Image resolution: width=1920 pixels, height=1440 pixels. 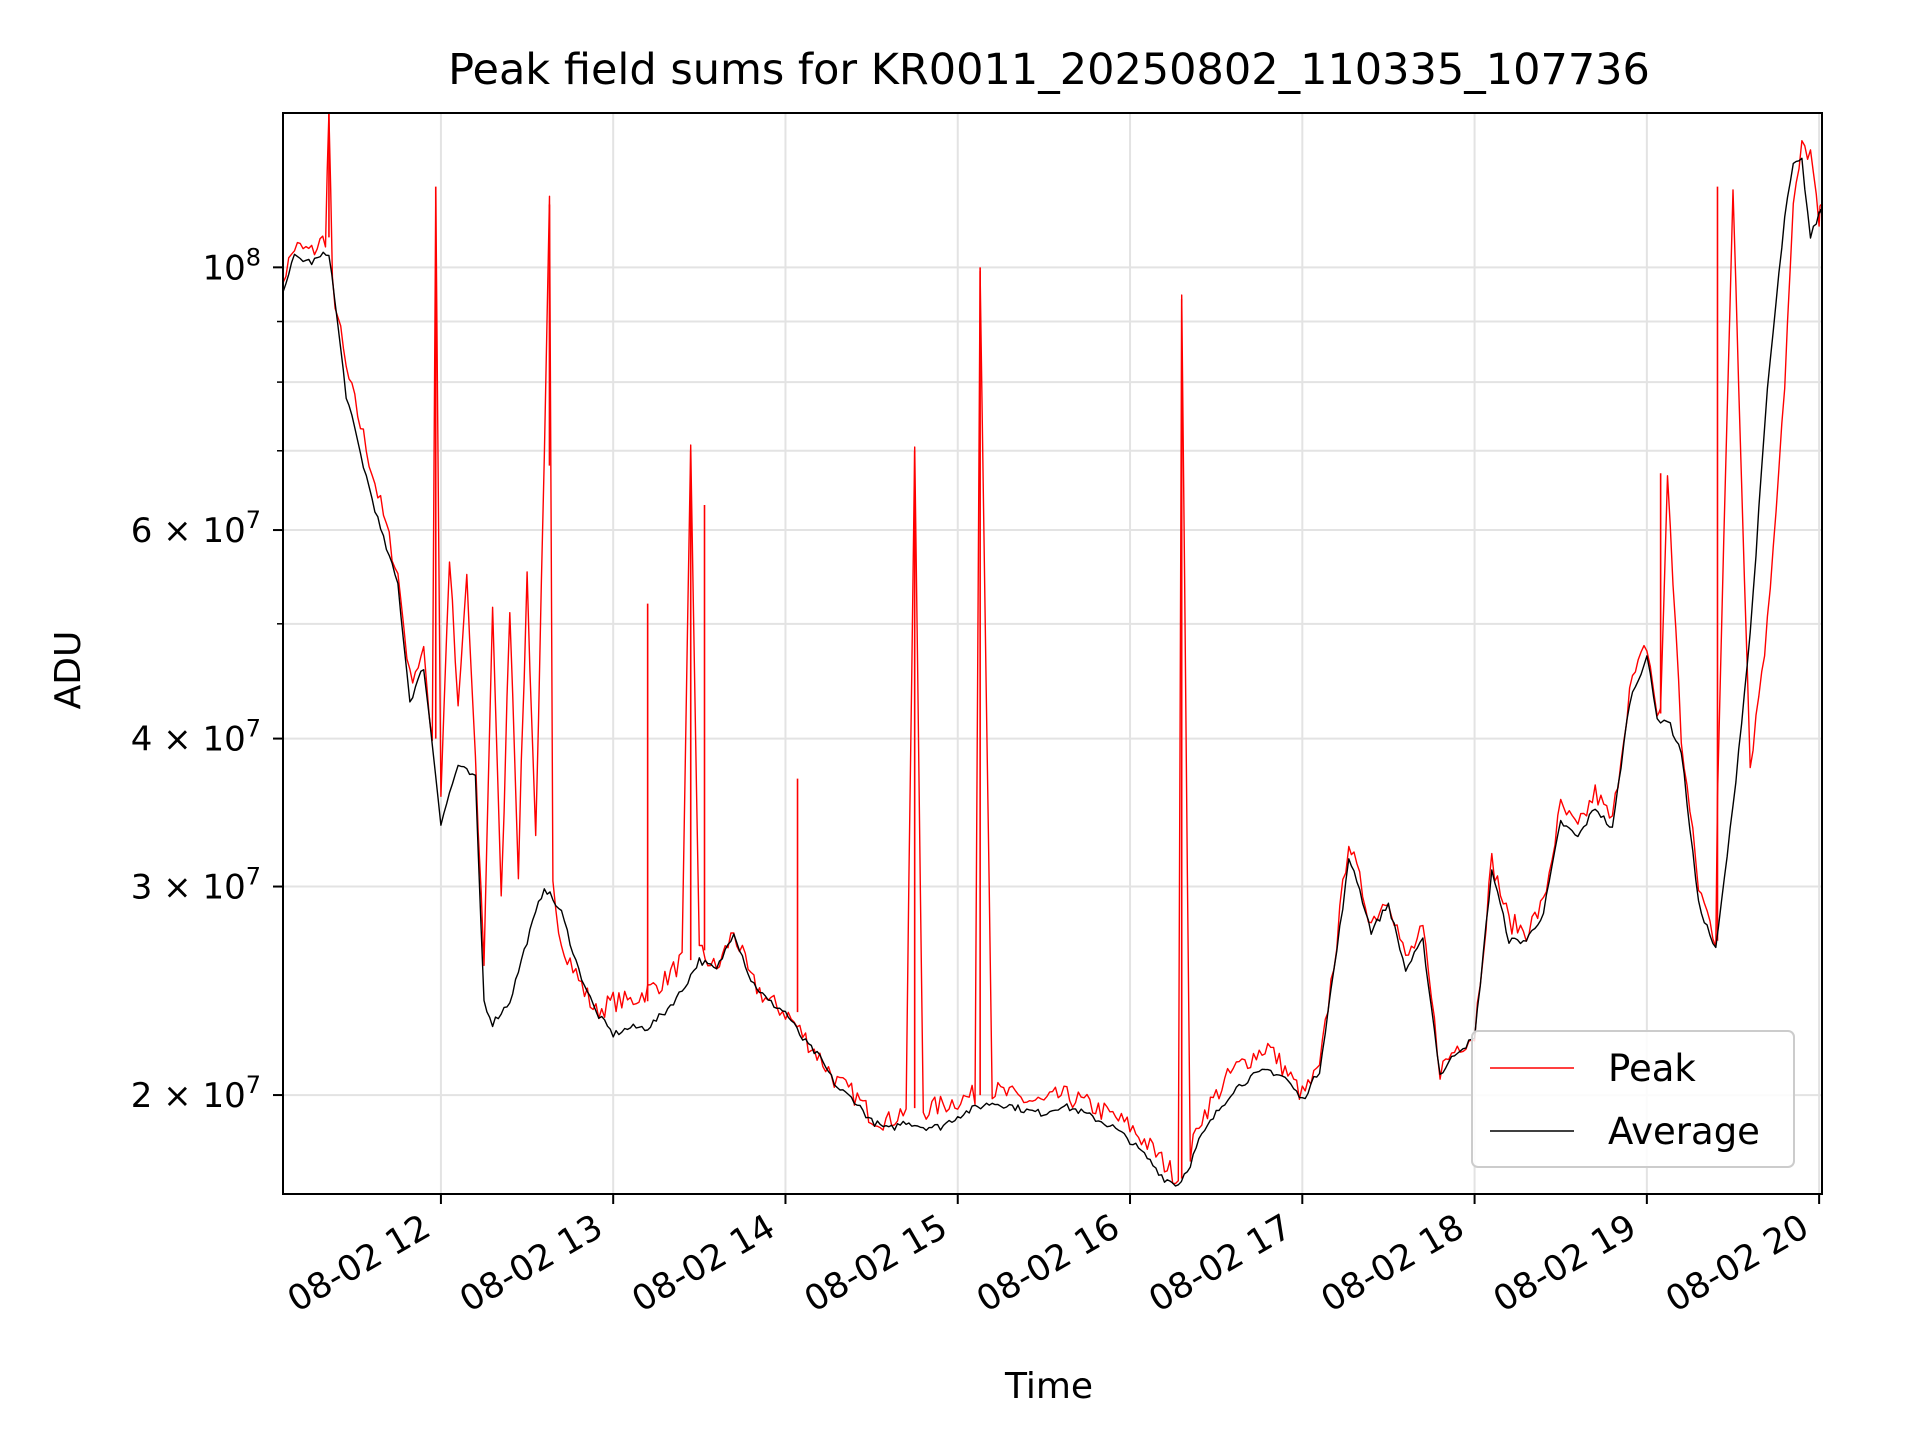 What do you see at coordinates (231, 265) in the screenshot?
I see `y-tick-label: 108` at bounding box center [231, 265].